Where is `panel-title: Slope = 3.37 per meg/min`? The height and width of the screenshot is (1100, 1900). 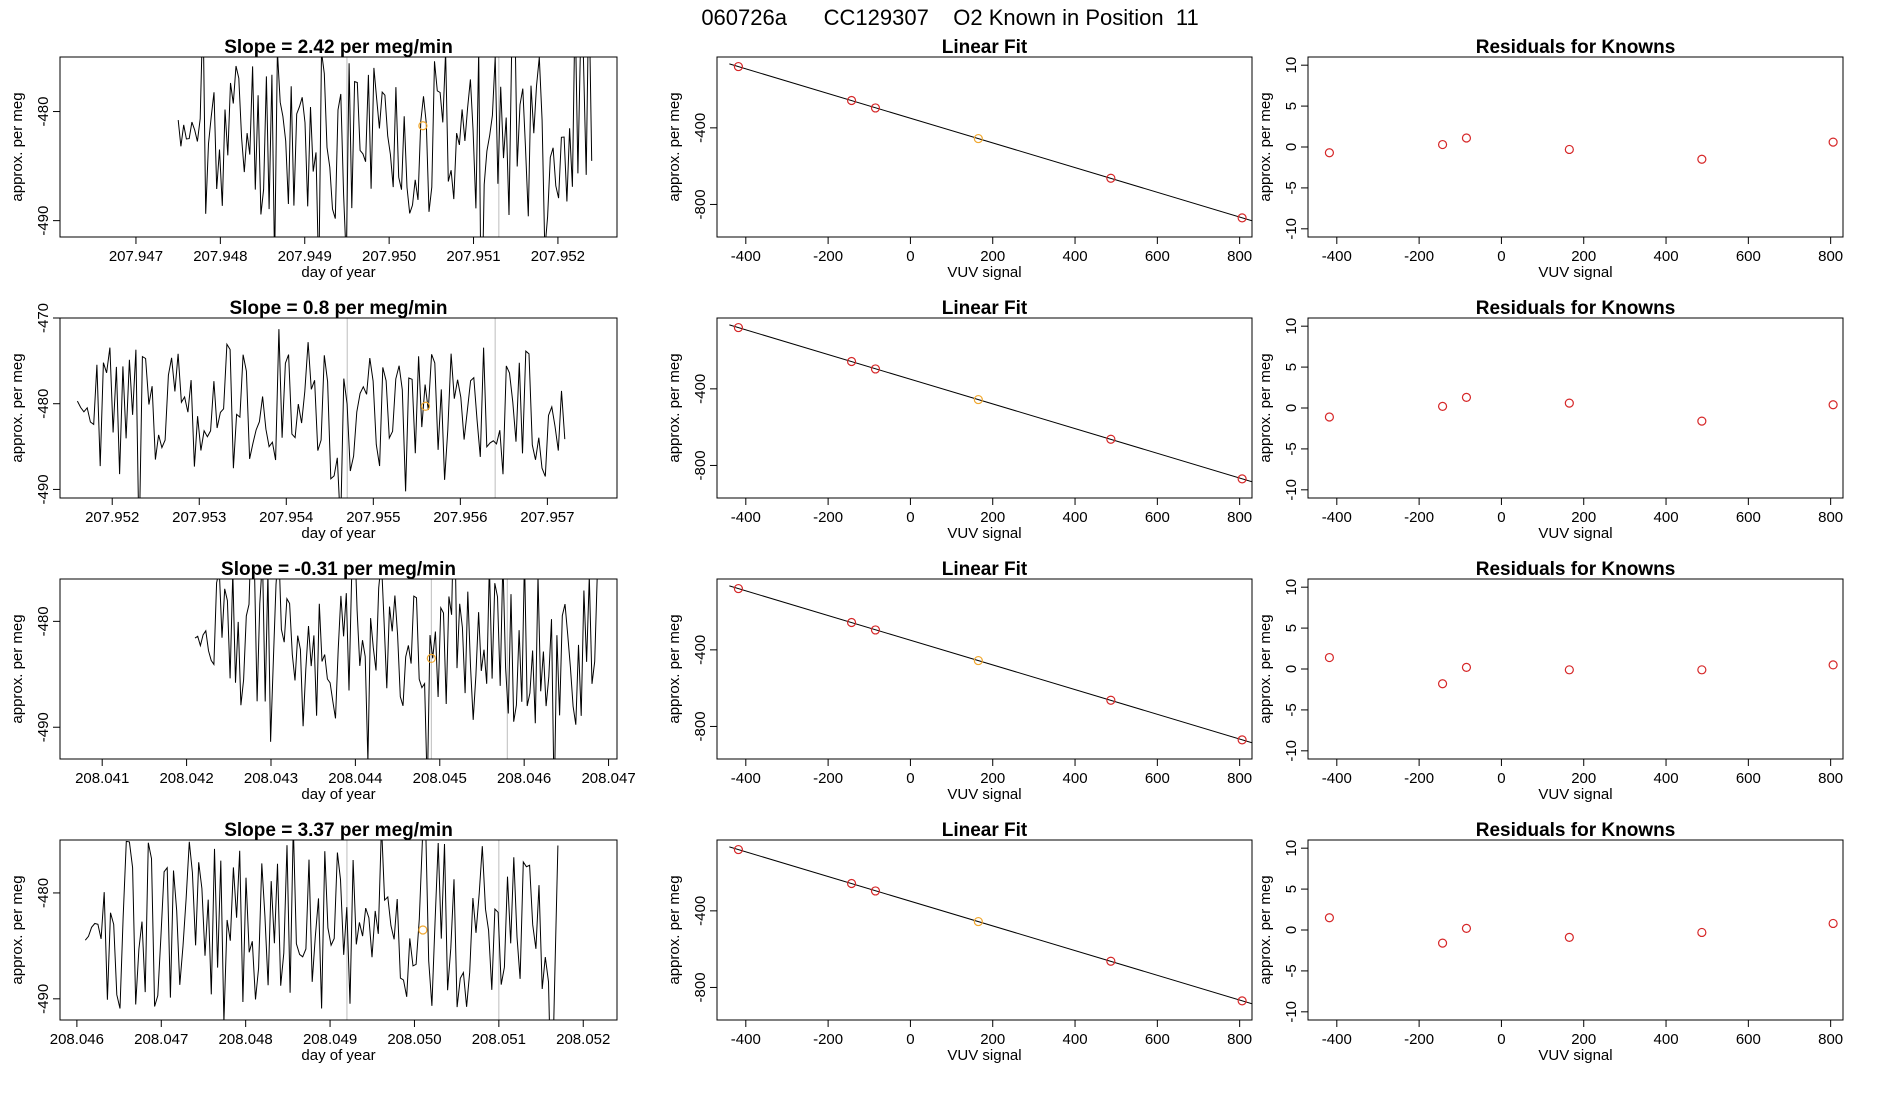 panel-title: Slope = 3.37 per meg/min is located at coordinates (338, 830).